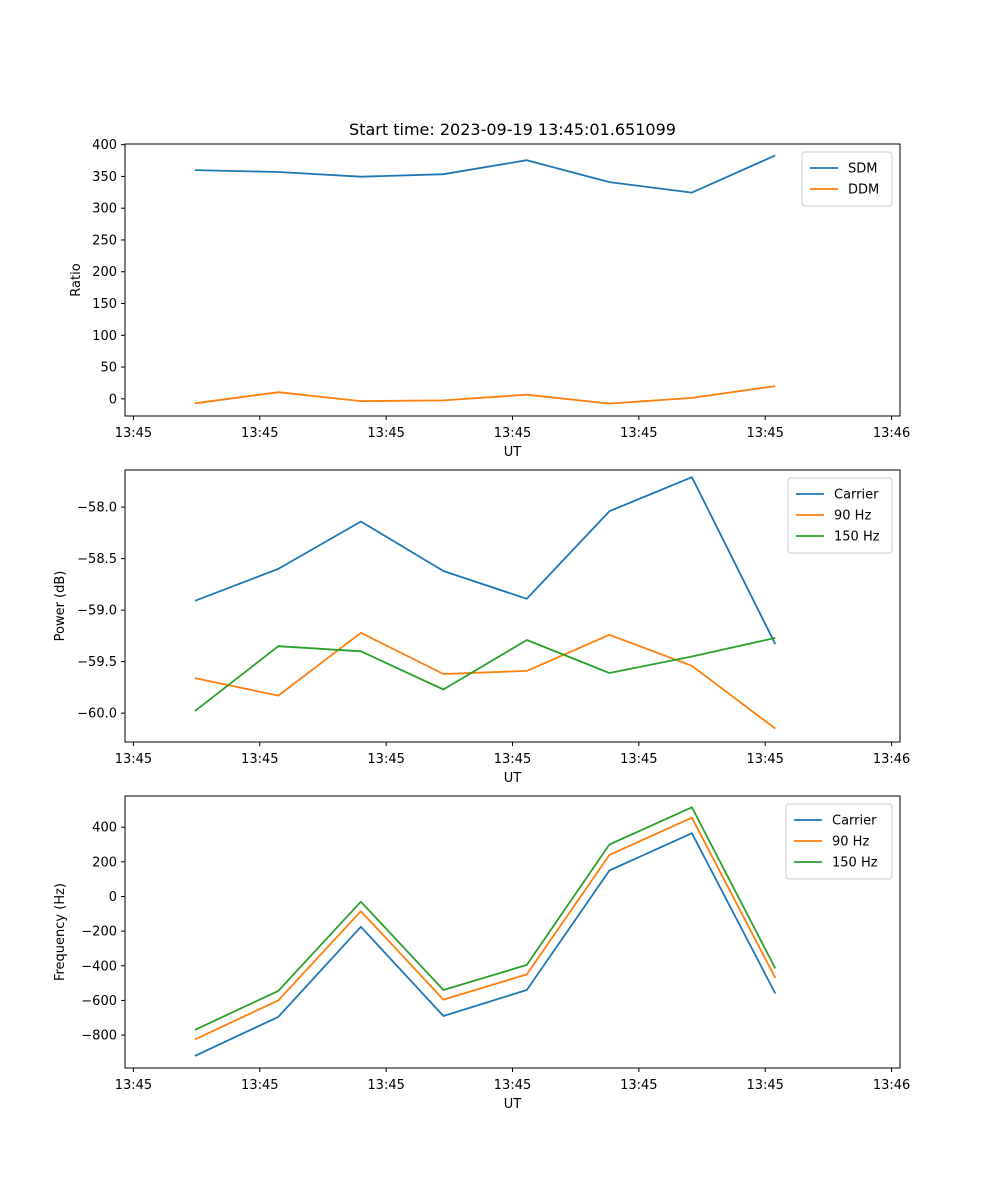  What do you see at coordinates (104, 177) in the screenshot?
I see `y-tick-label: 350` at bounding box center [104, 177].